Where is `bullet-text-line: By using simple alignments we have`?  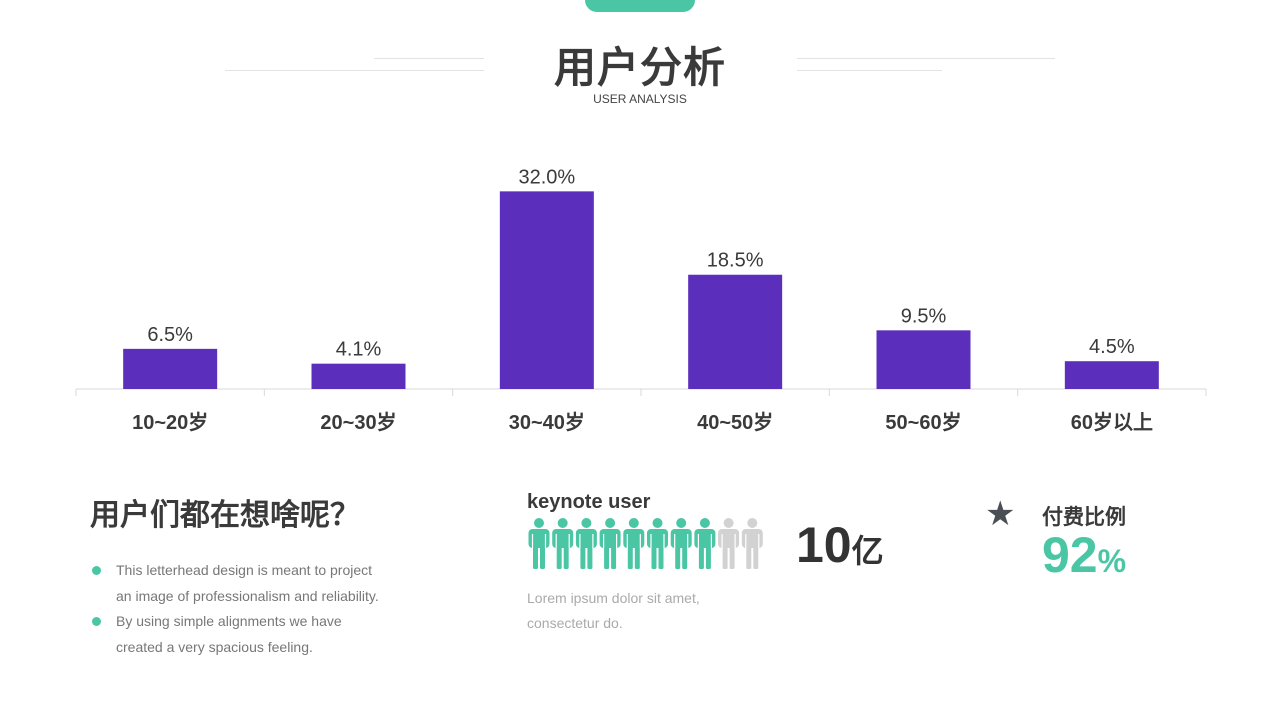 bullet-text-line: By using simple alignments we have is located at coordinates (229, 621).